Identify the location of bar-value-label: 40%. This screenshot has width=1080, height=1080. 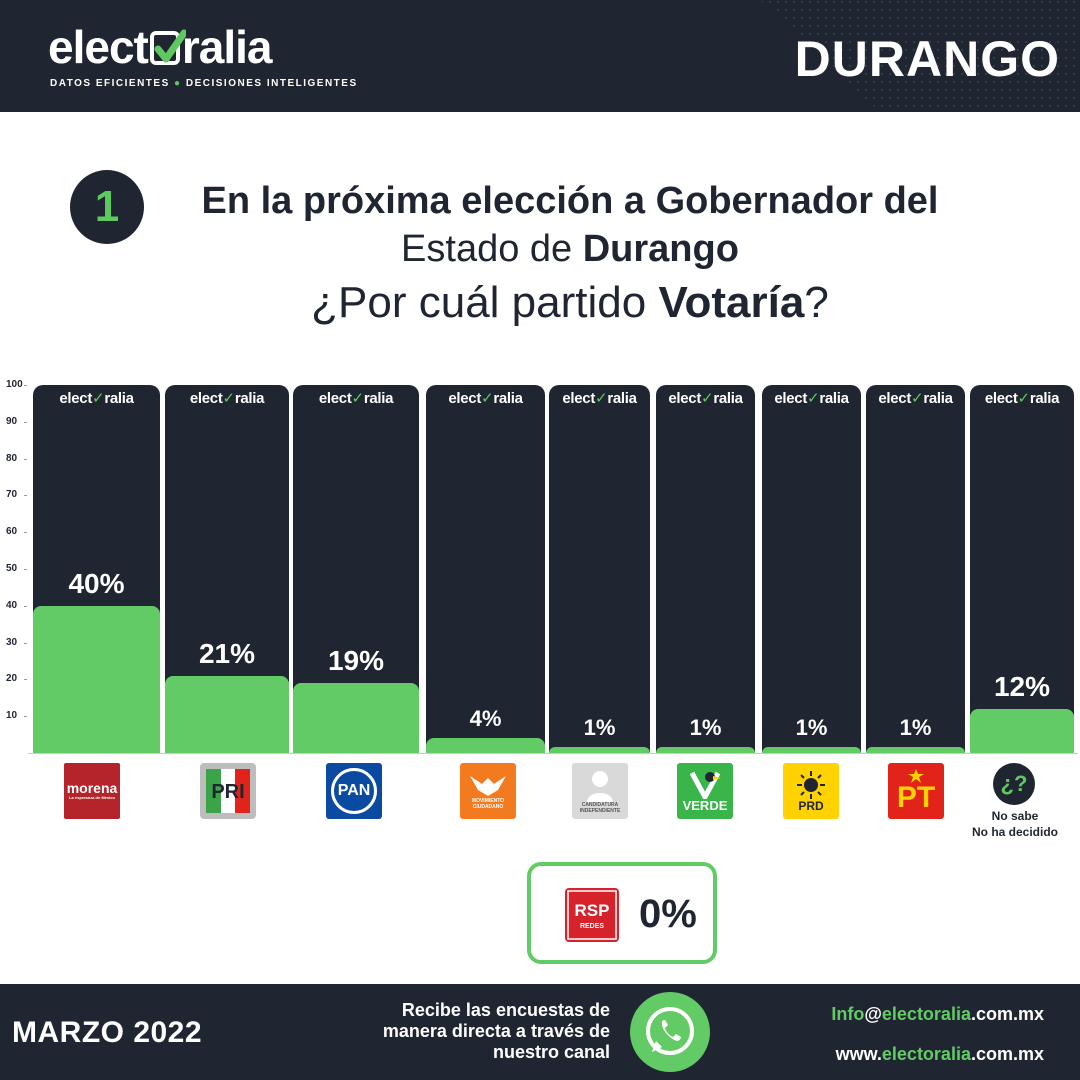
(96, 583).